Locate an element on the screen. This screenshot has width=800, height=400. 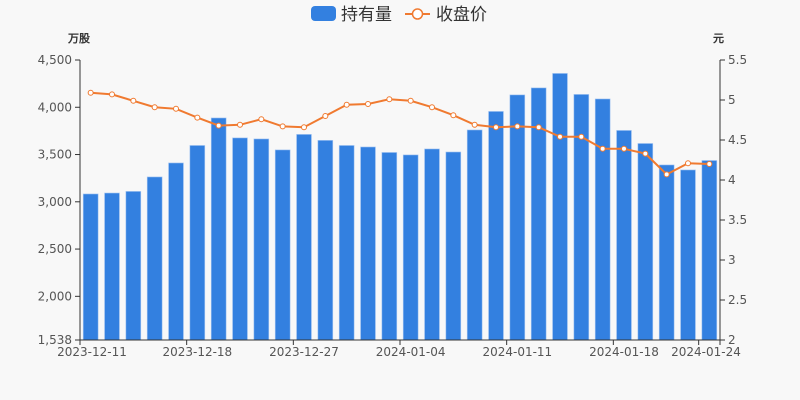
left-axis-tick-label: 4,500 is located at coordinates (55, 60).